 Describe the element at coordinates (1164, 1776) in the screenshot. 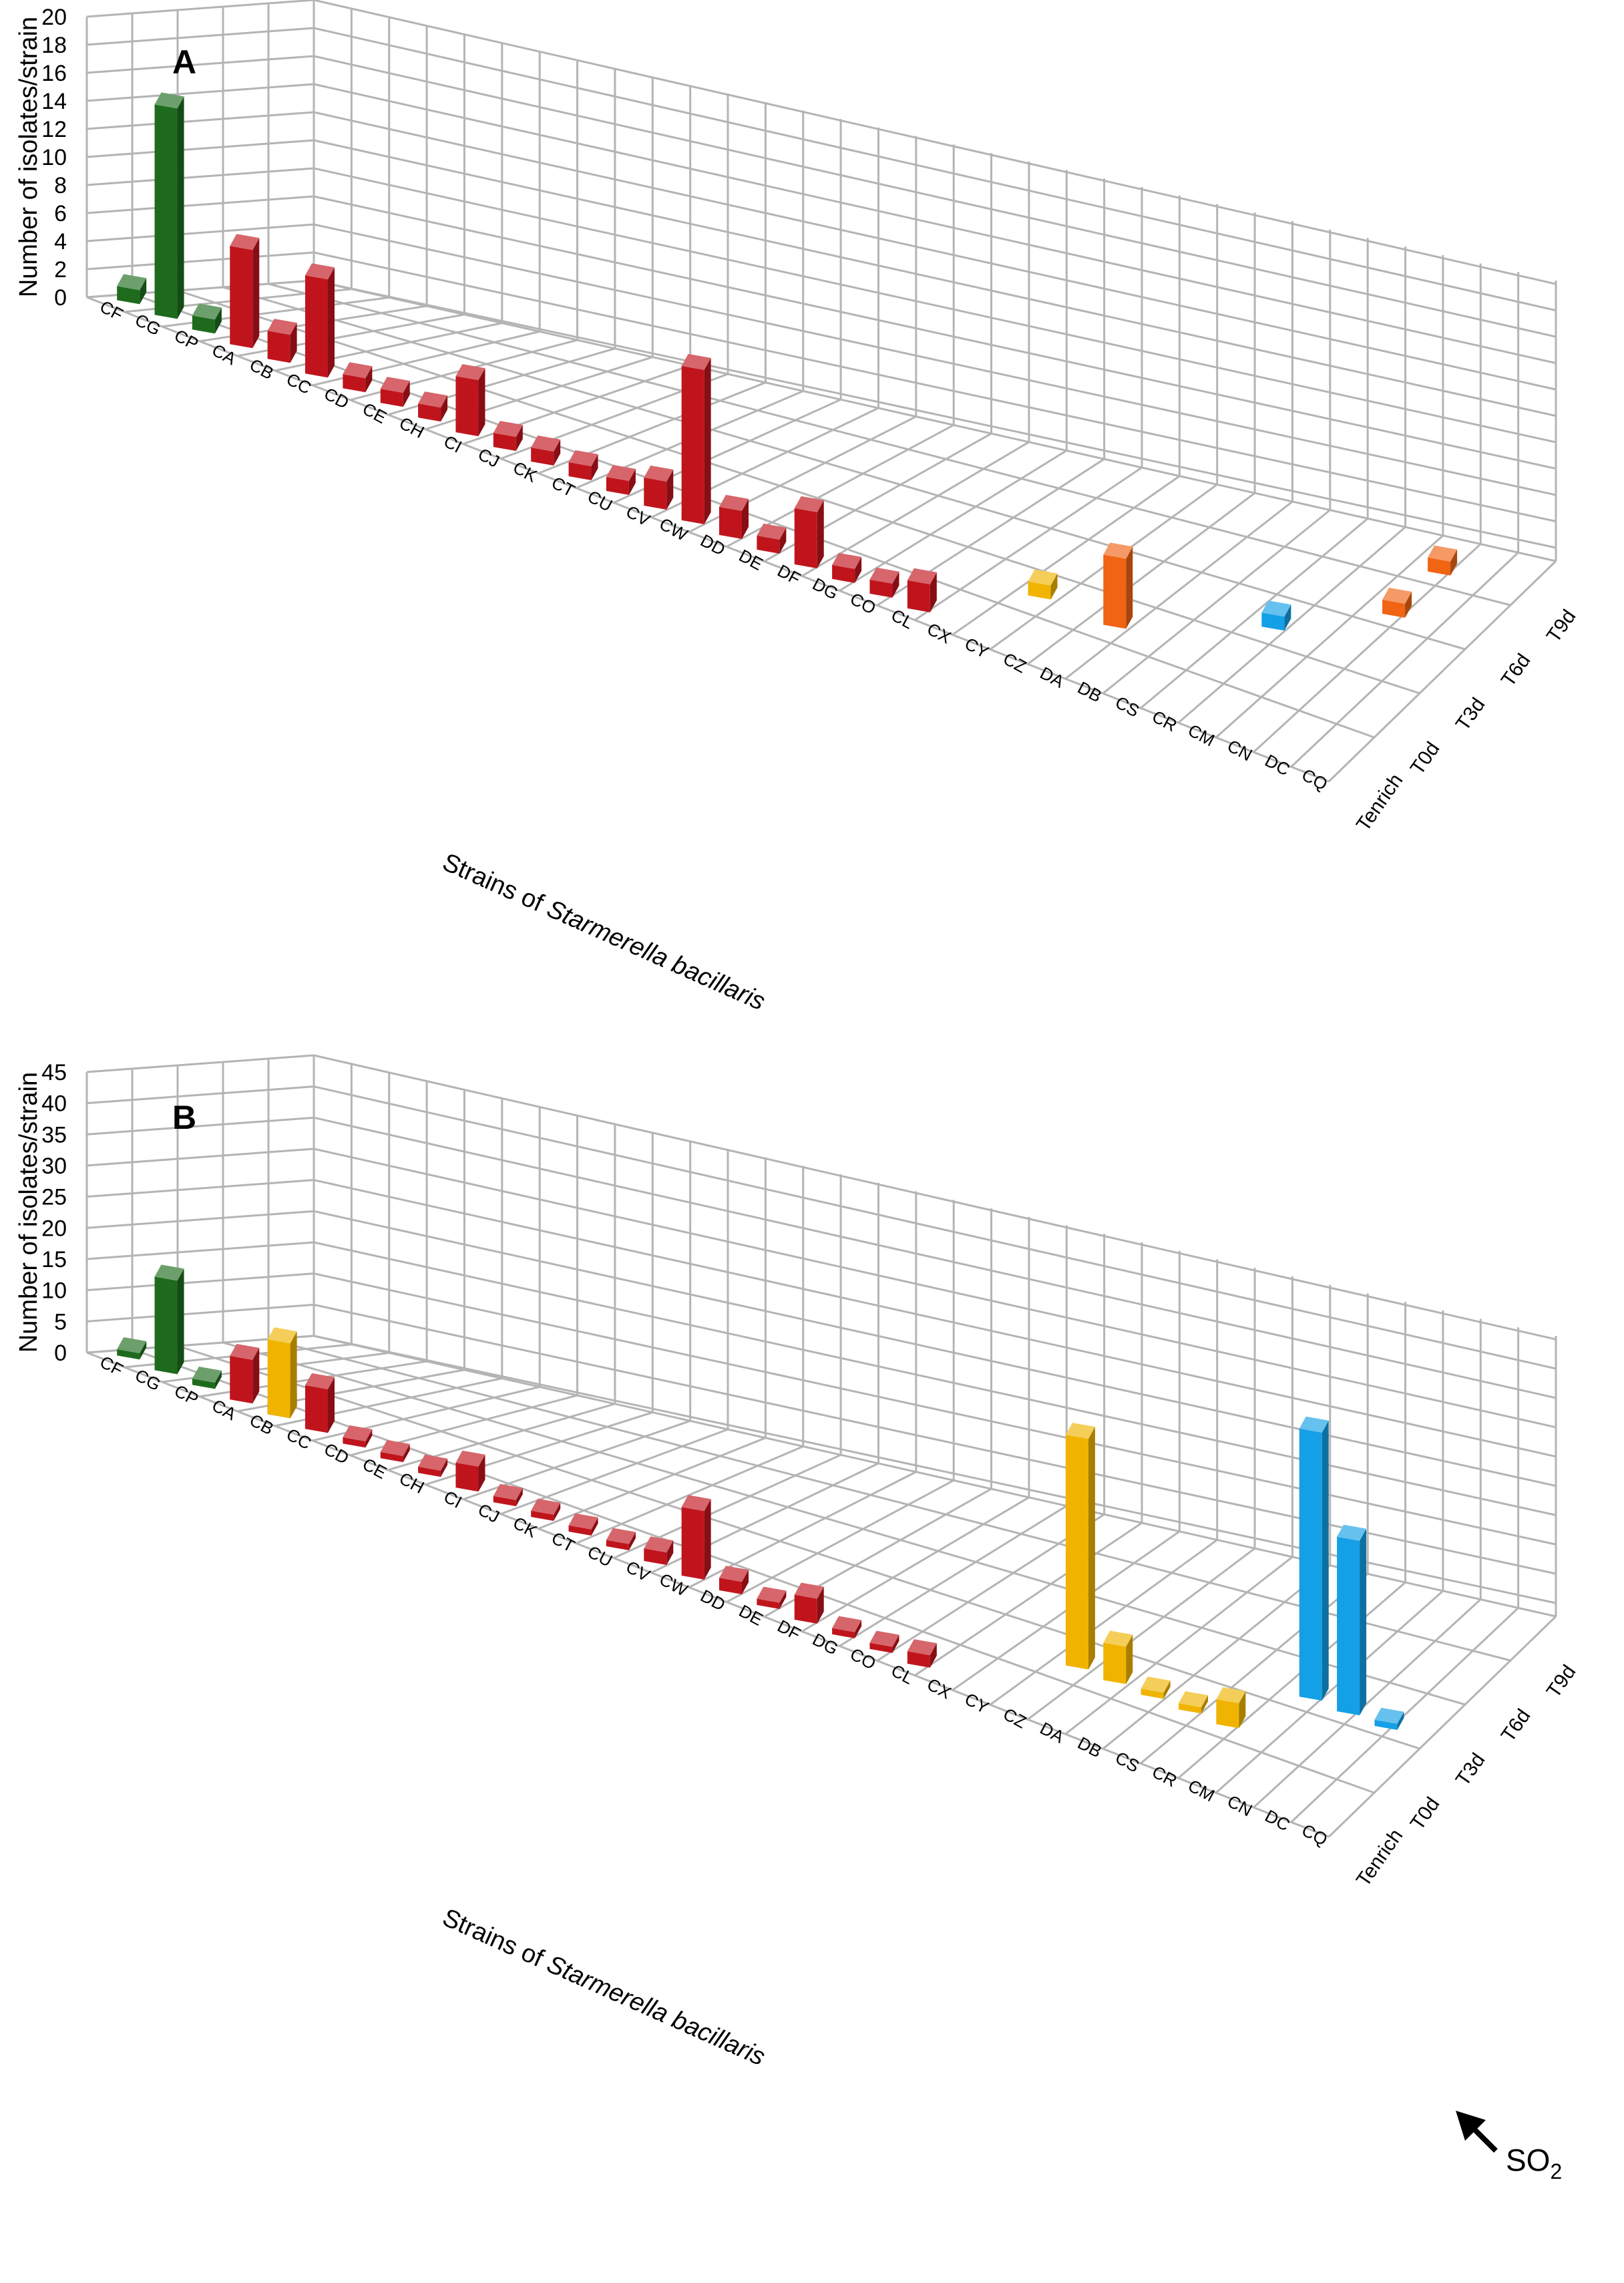

I see `x-tick-label: CR` at that location.